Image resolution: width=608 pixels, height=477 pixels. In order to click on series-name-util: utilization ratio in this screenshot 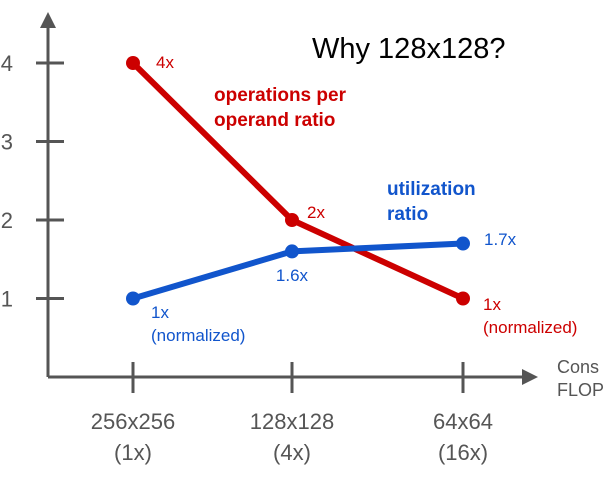, I will do `click(431, 202)`.